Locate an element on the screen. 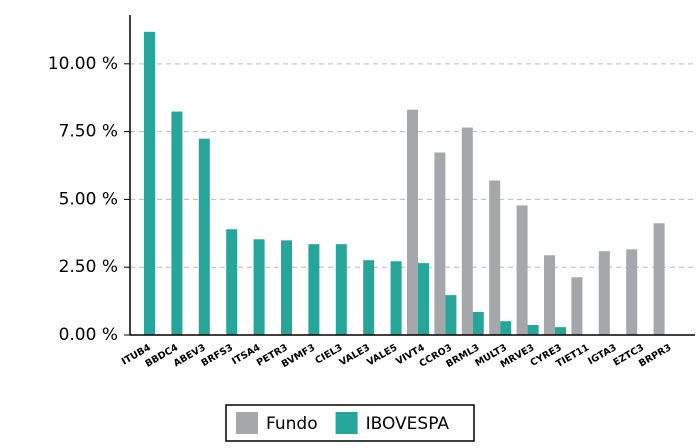 The height and width of the screenshot is (448, 698). y-tick-label: 10.00 % is located at coordinates (83, 64).